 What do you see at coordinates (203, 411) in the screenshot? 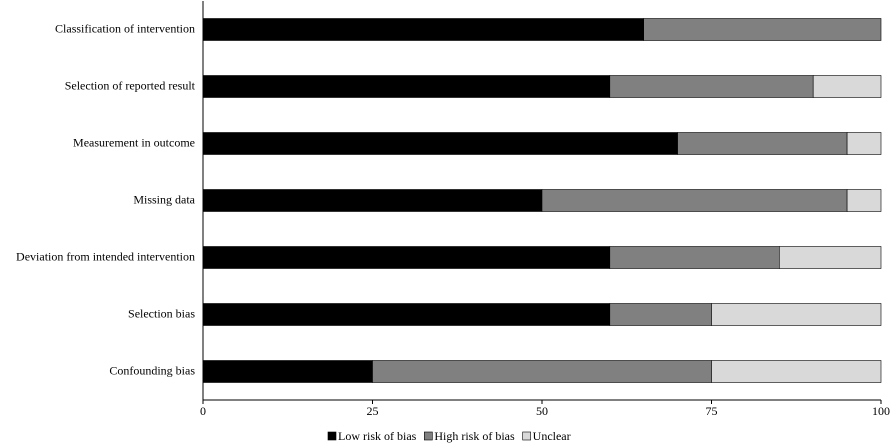
I see `x-tick-label: 0` at bounding box center [203, 411].